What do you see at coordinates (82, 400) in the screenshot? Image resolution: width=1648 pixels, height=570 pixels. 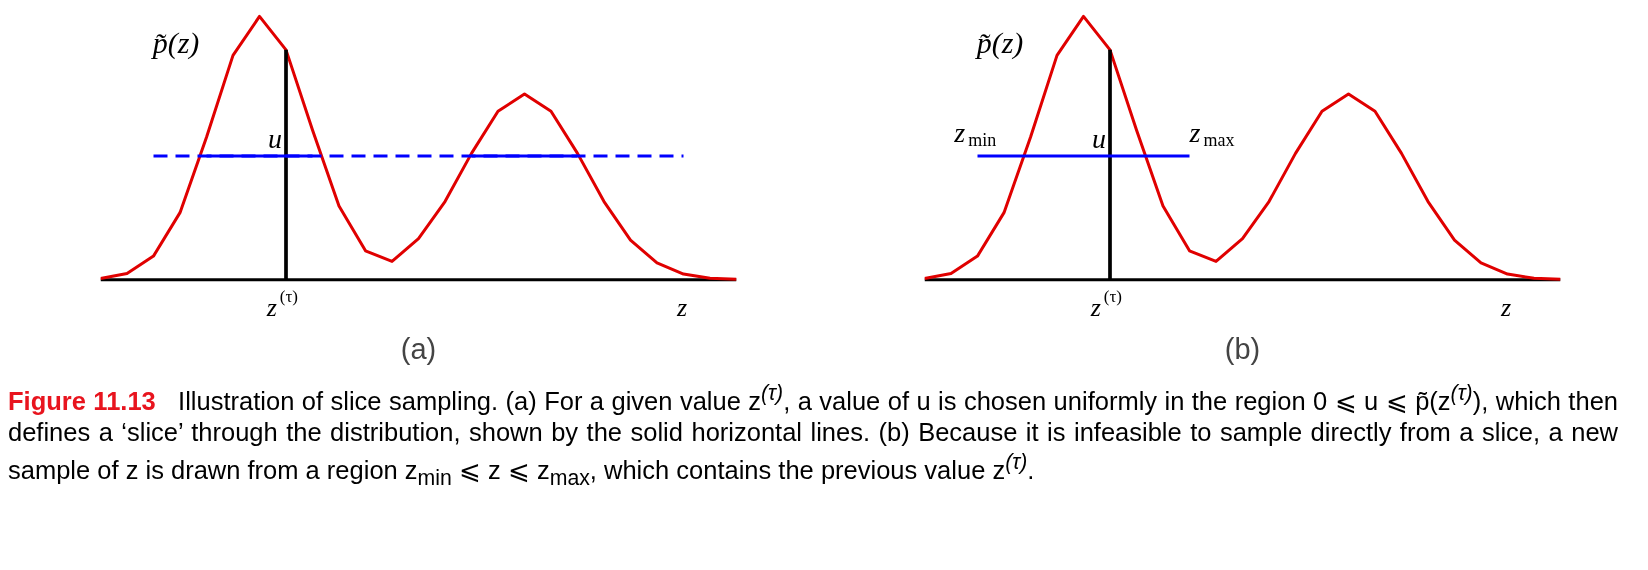 I see `caption: Figure 11.13` at bounding box center [82, 400].